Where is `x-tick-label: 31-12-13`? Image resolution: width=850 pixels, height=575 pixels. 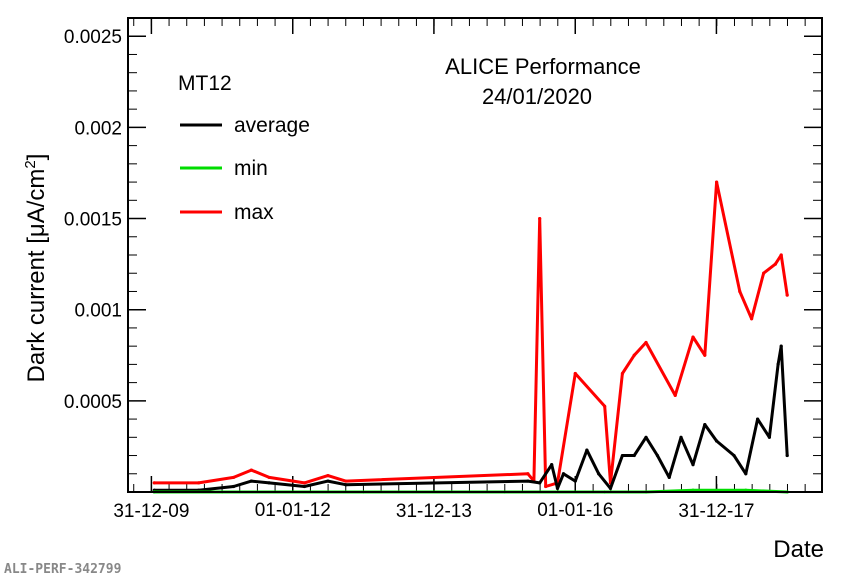
x-tick-label: 31-12-13 is located at coordinates (434, 511).